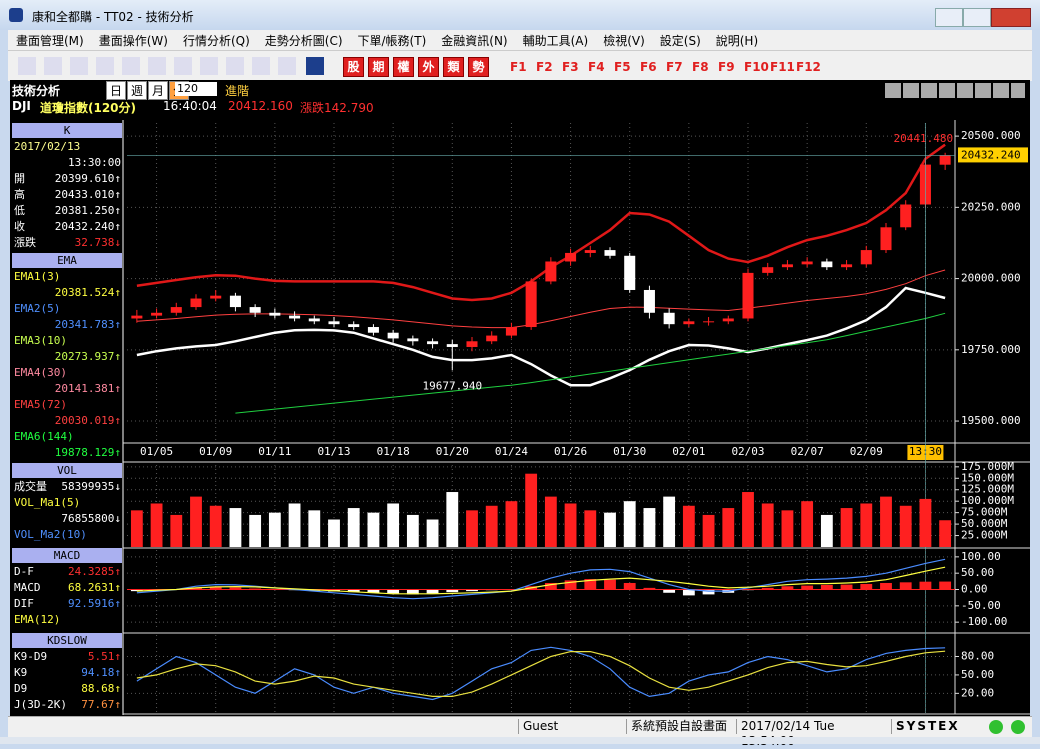 This screenshot has width=1040, height=749. I want to click on x-tick-label: 02/07, so click(807, 451).